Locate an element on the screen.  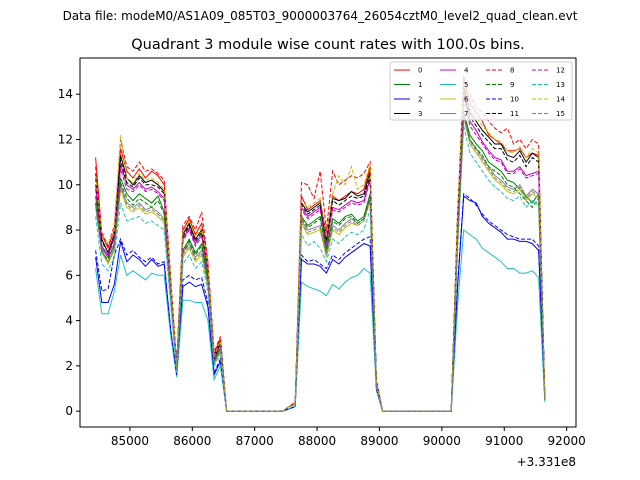
y-tick-label: 12 is located at coordinates (65, 139).